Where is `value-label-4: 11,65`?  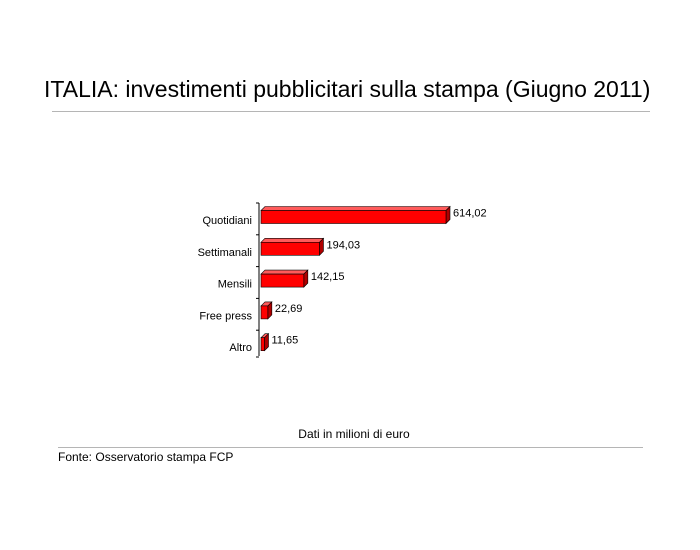
value-label-4: 11,65 is located at coordinates (285, 341).